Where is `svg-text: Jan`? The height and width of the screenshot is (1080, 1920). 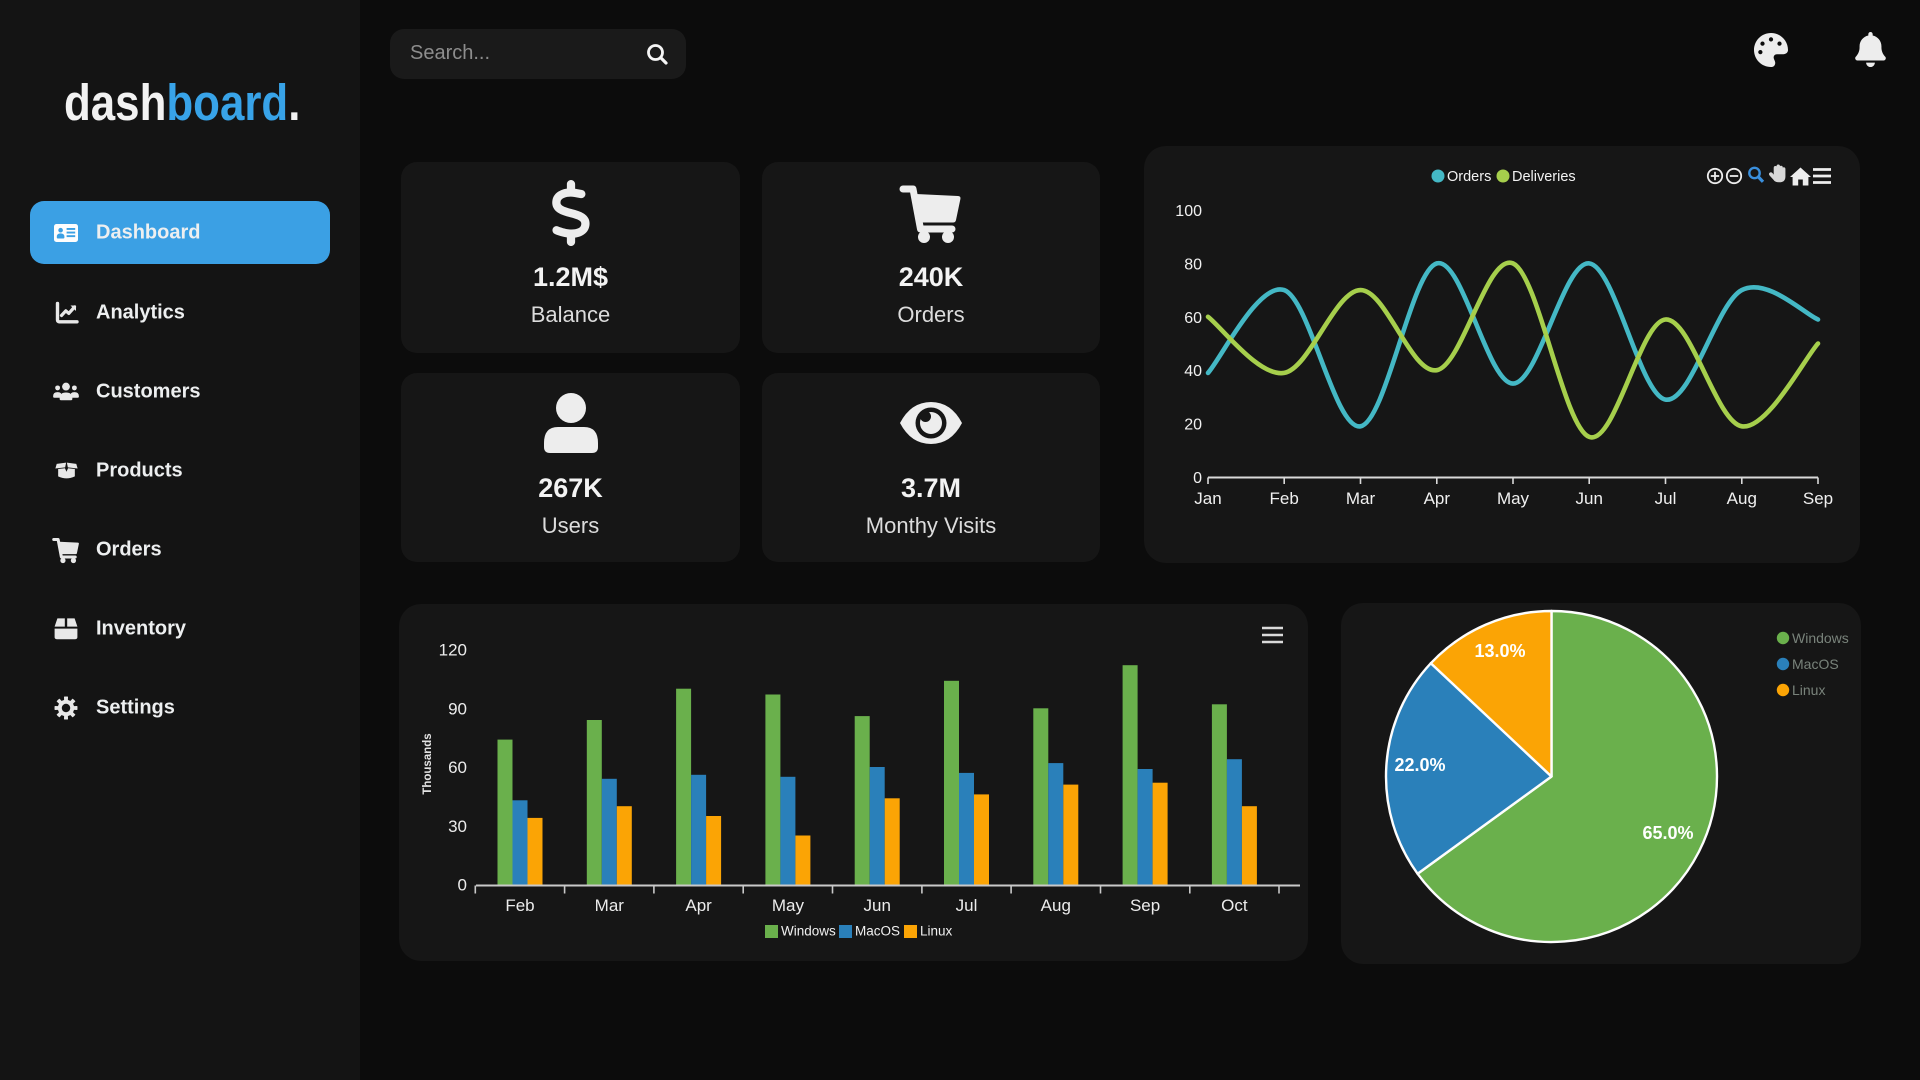 svg-text: Jan is located at coordinates (1207, 498).